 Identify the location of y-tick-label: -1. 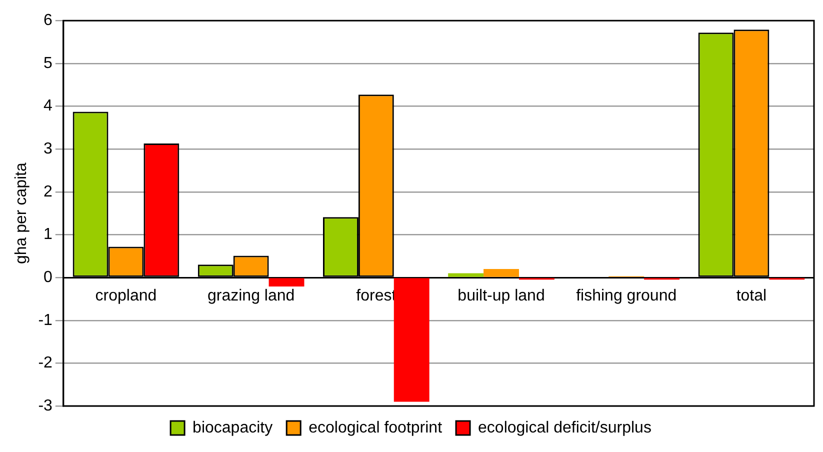
(45, 320).